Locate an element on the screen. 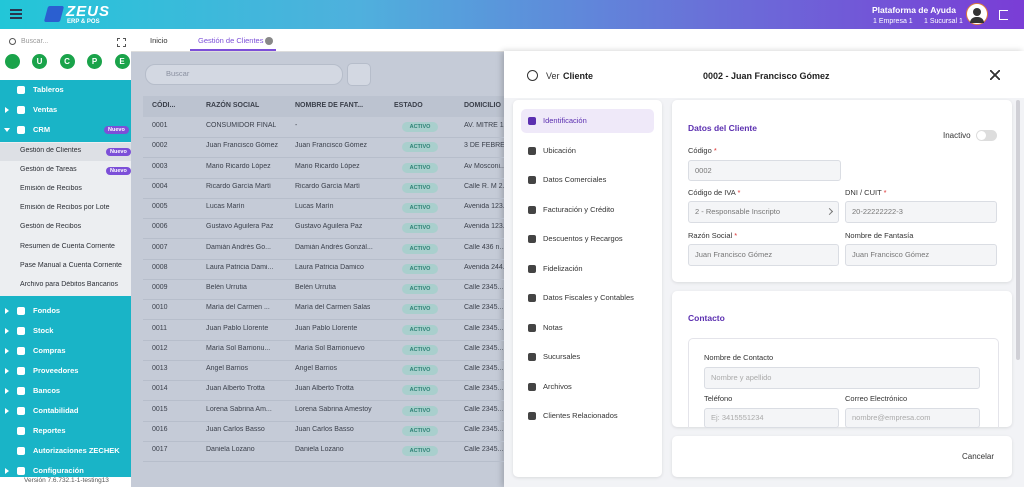 This screenshot has width=1024, height=487. cancel-button: Cancelar is located at coordinates (978, 456).